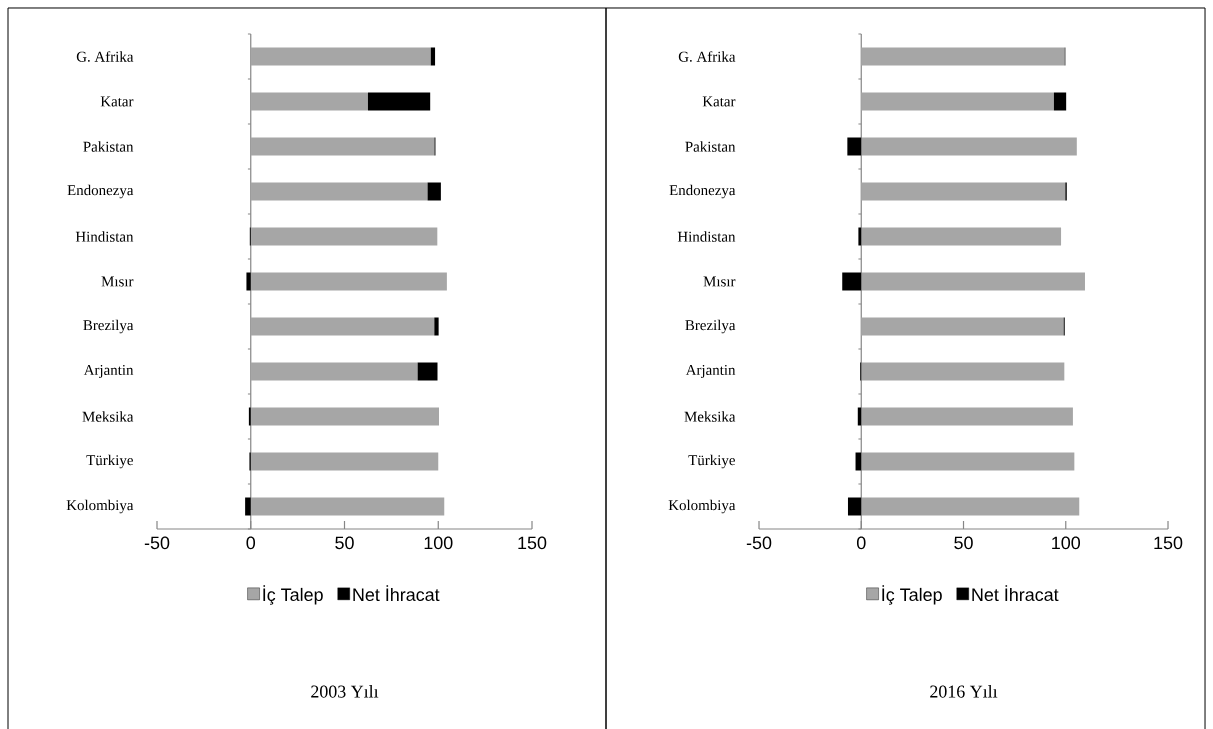 This screenshot has height=729, width=1213. I want to click on text: 2003 Yılı, so click(345, 691).